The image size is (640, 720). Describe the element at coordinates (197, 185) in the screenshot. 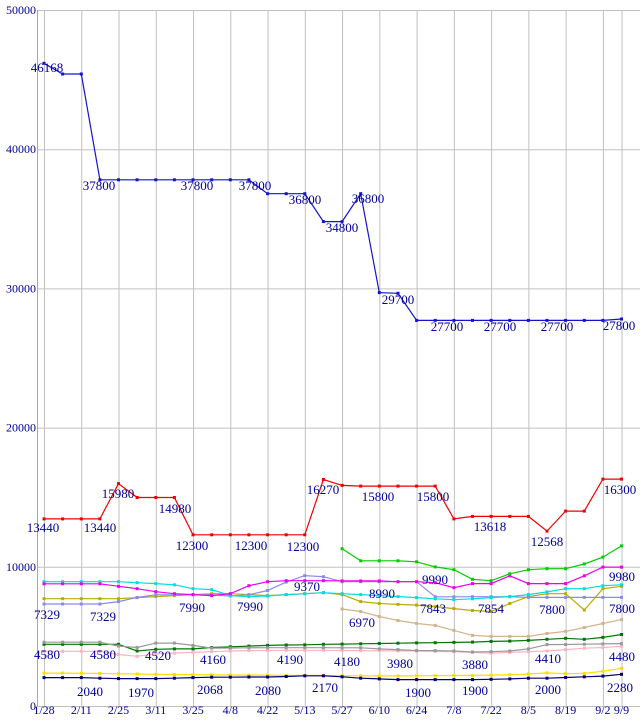

I see `data-label: 37800` at that location.